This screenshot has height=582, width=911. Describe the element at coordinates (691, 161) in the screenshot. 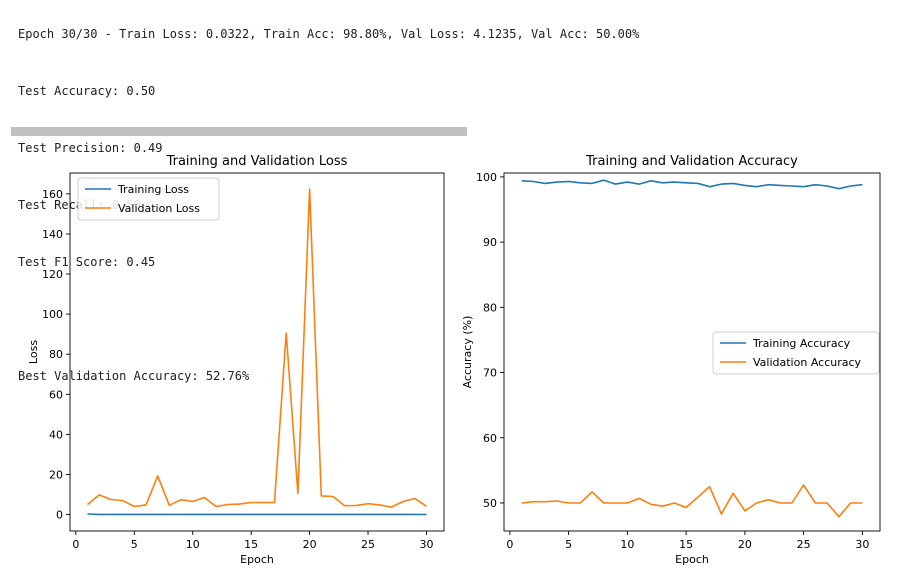

I see `accuracy-chart-title: Training and Validation Accuracy` at that location.